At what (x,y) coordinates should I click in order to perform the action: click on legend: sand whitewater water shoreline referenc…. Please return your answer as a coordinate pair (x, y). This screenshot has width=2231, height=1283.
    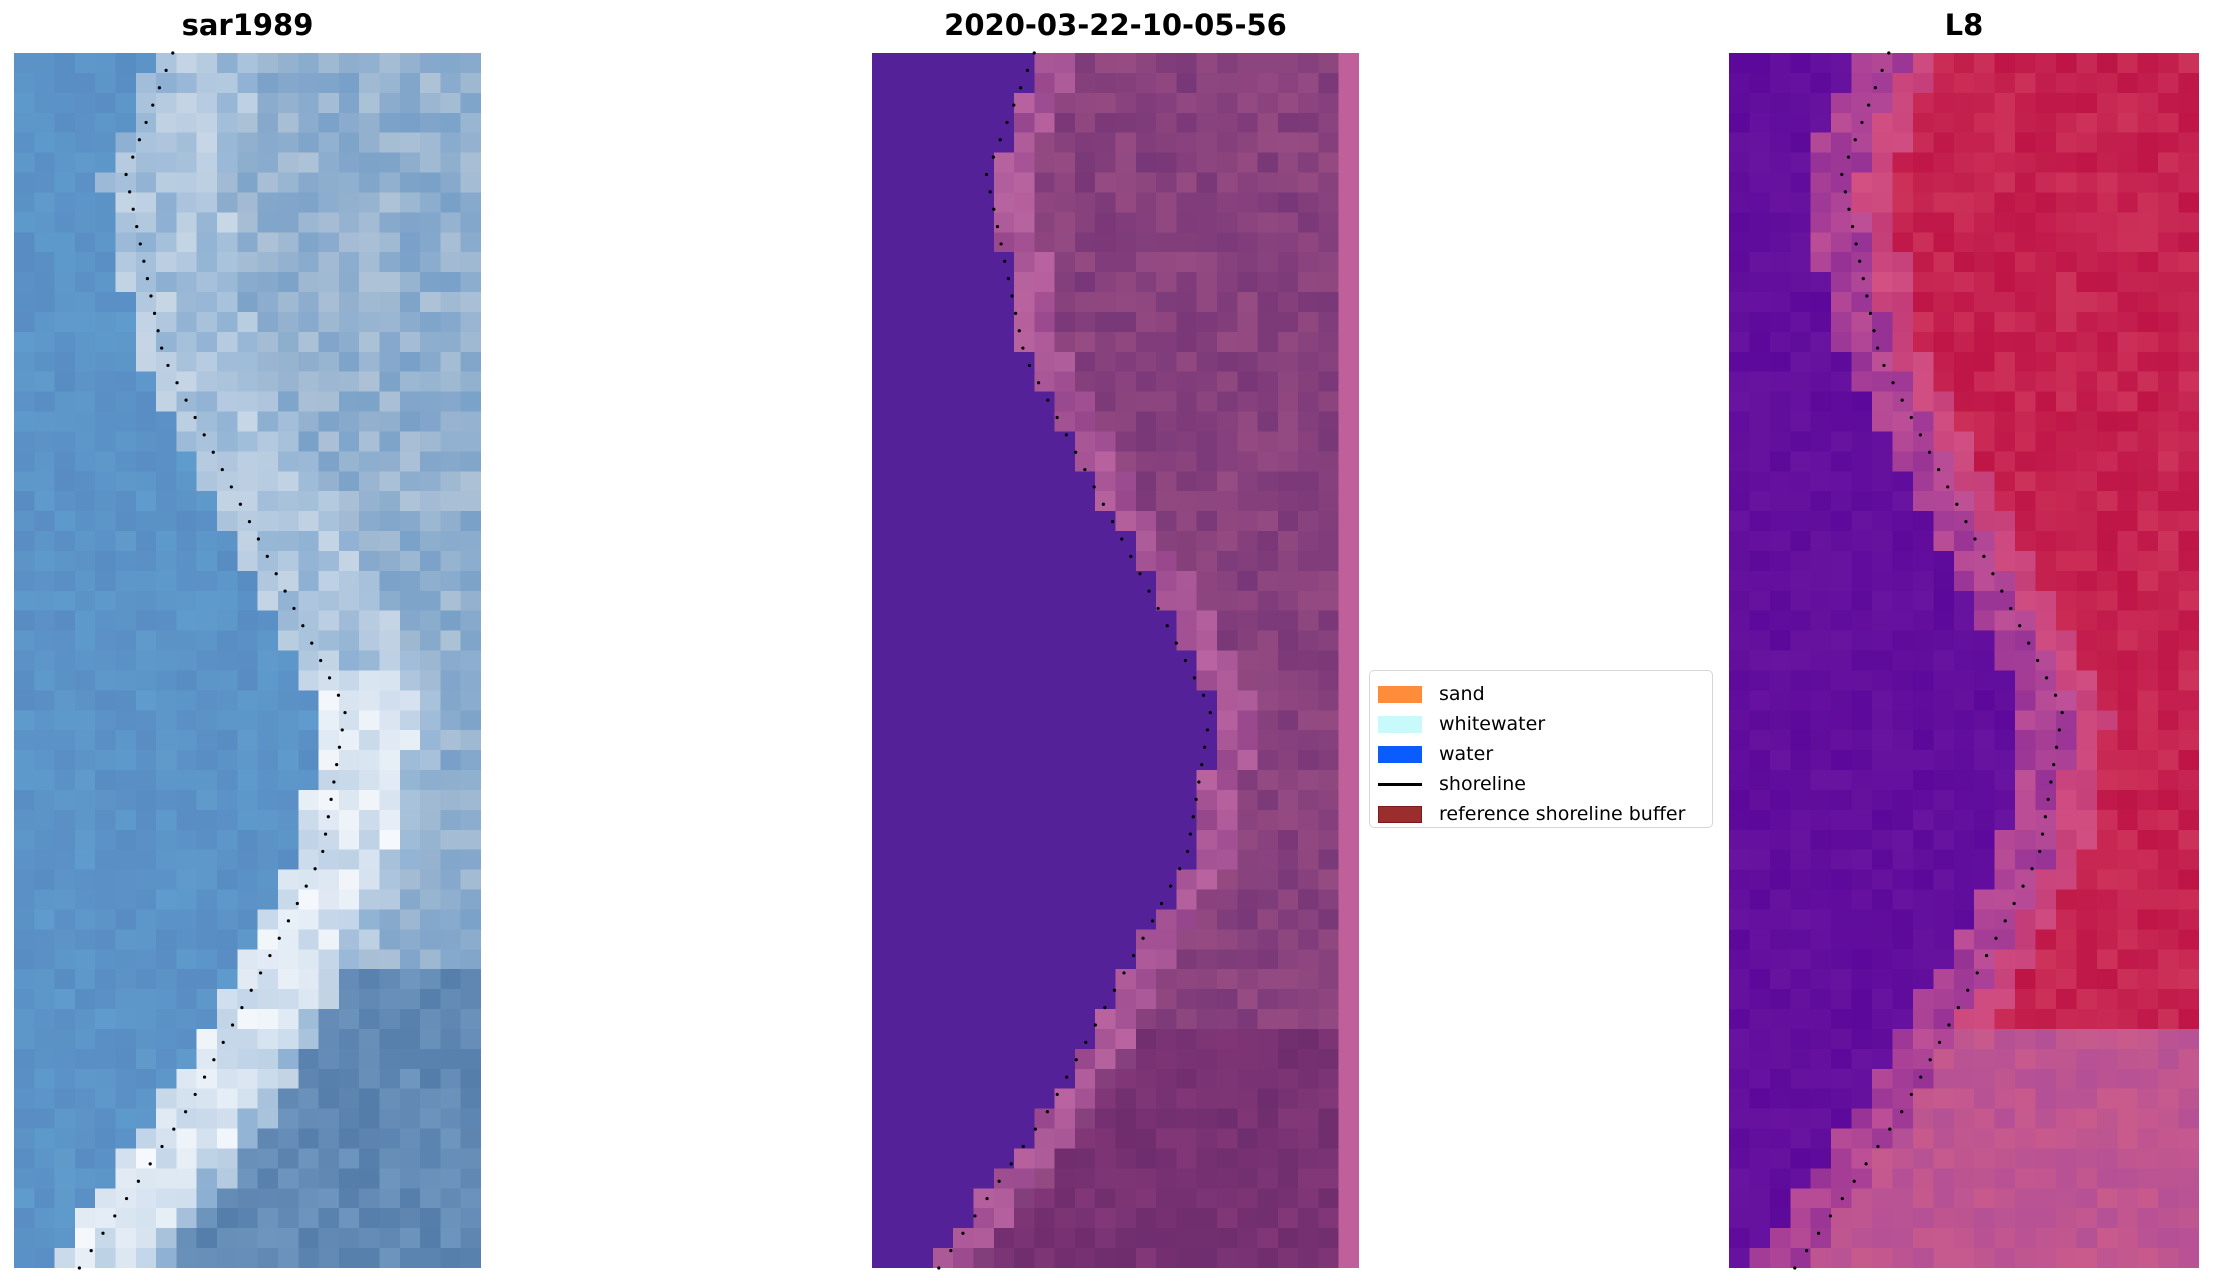
    Looking at the image, I should click on (1541, 749).